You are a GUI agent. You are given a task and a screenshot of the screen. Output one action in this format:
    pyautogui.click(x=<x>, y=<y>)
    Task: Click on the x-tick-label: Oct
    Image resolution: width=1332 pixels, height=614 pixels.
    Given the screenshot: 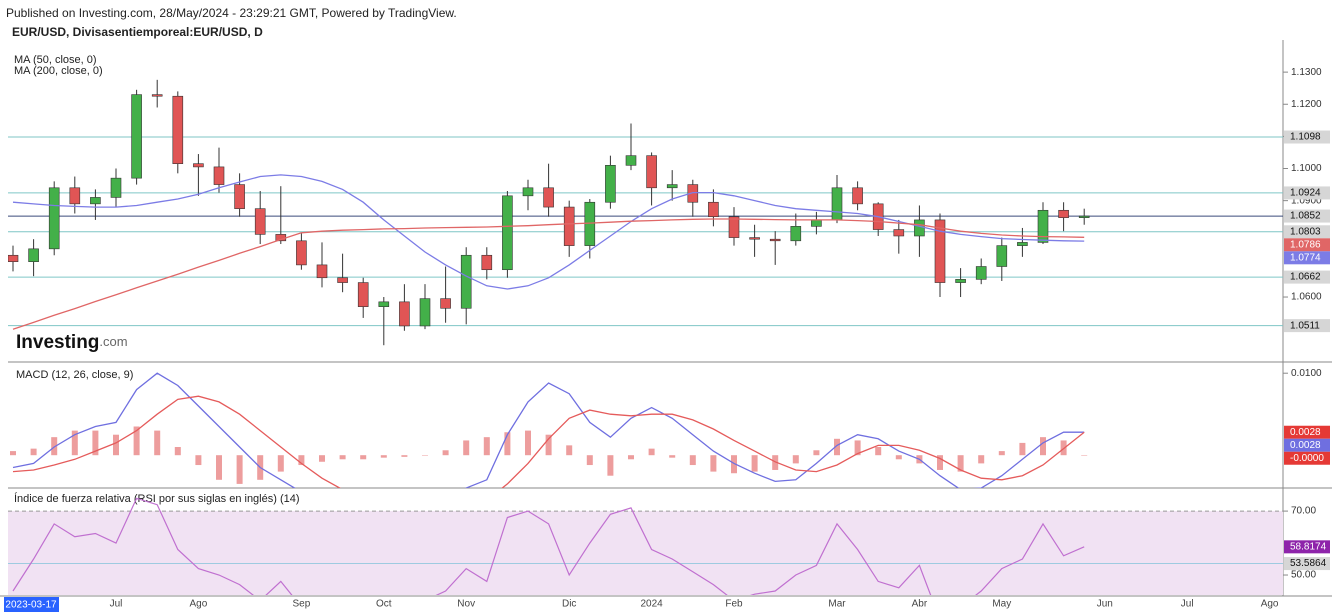 What is the action you would take?
    pyautogui.click(x=384, y=604)
    